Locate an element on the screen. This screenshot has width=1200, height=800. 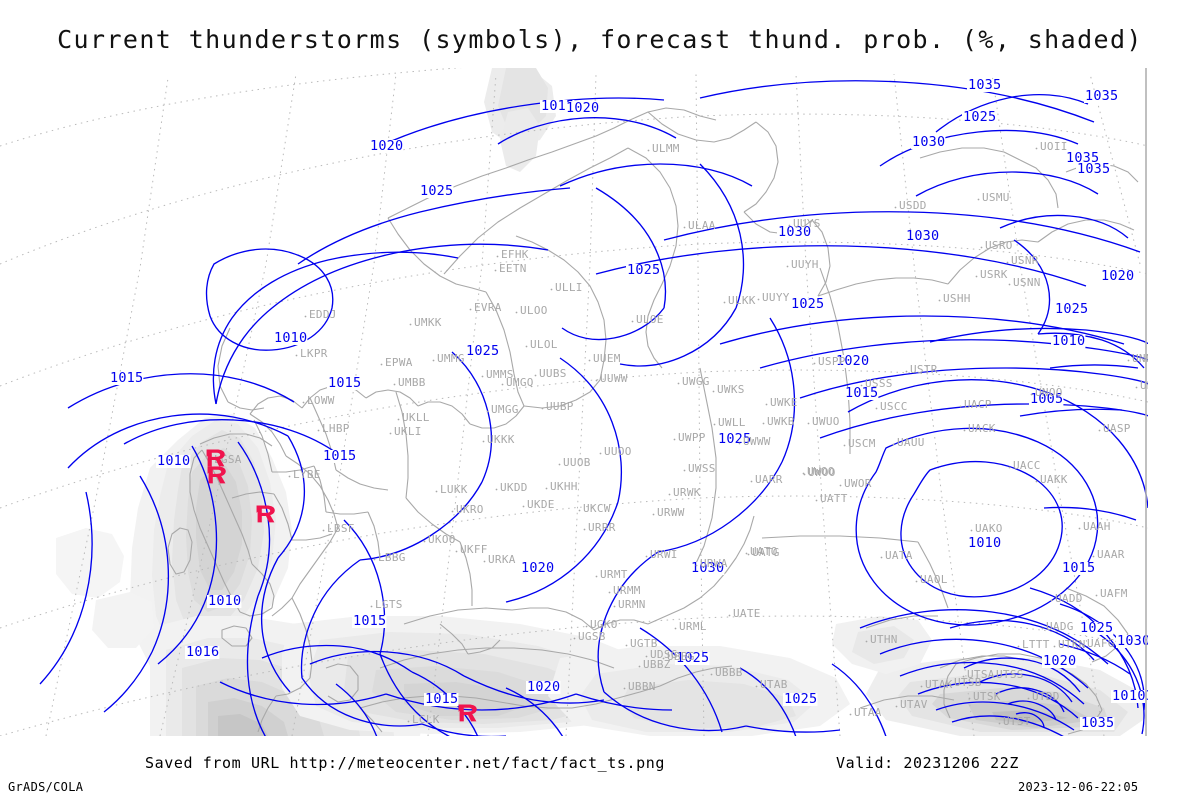
station-id-label: URMM is located at coordinates (627, 590).